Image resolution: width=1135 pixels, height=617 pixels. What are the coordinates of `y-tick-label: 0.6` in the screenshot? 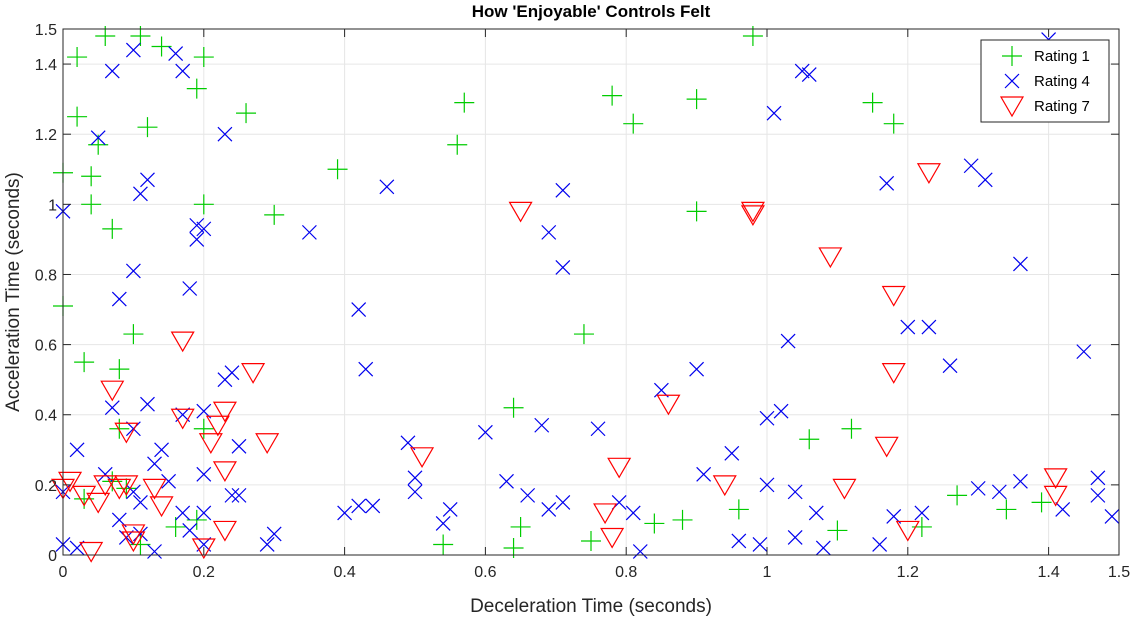 It's located at (46, 346).